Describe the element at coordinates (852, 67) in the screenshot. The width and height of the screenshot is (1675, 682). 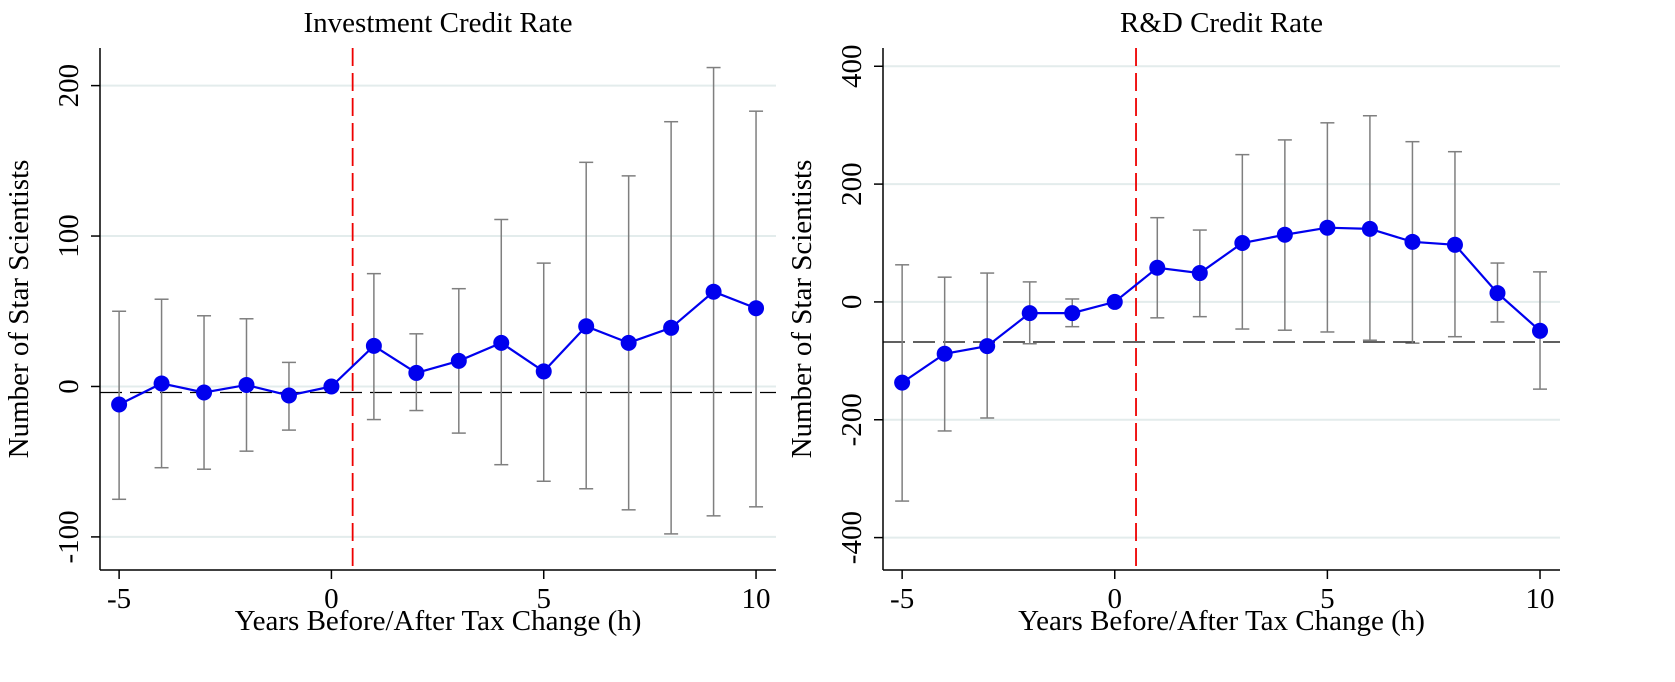
I see `y-tick-label: 400` at that location.